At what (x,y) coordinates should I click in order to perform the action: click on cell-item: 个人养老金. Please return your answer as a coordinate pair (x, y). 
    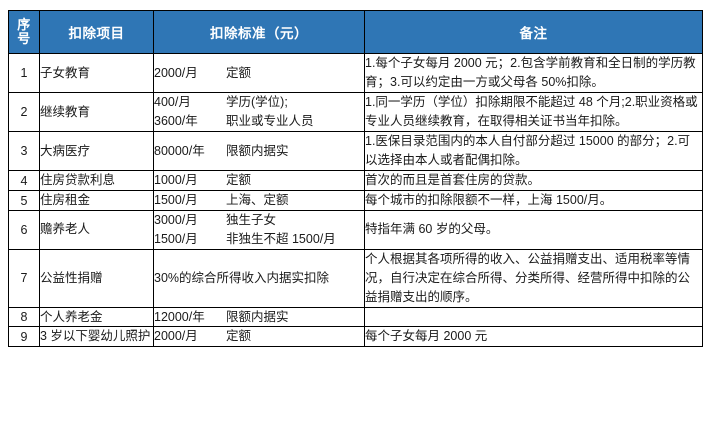
    Looking at the image, I should click on (96, 317).